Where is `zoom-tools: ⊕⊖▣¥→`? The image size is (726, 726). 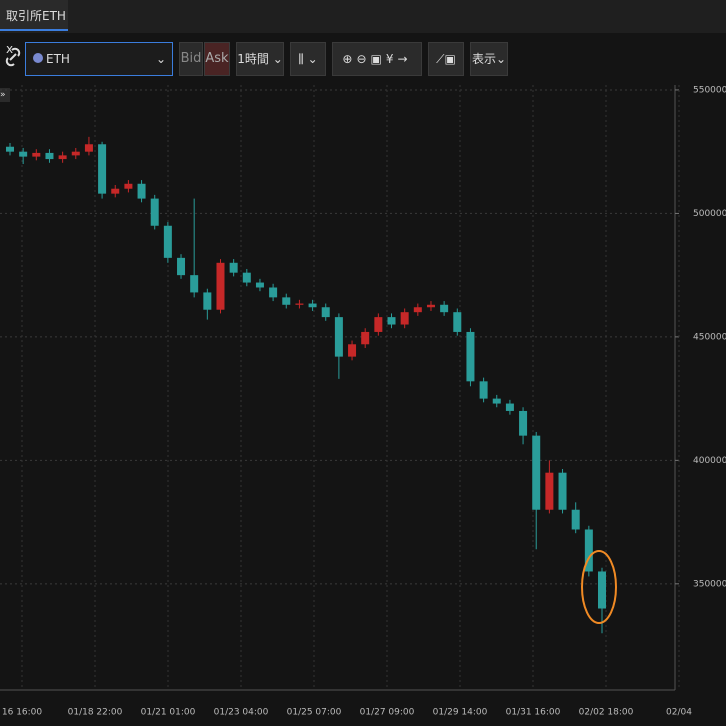
zoom-tools: ⊕⊖▣¥→ is located at coordinates (377, 59).